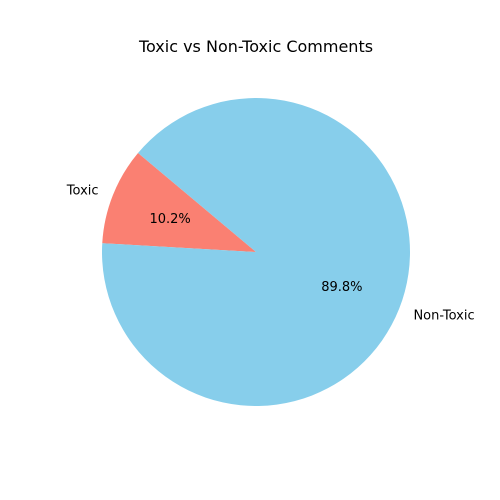 The width and height of the screenshot is (500, 500). I want to click on slice-percent-label: 10.2%, so click(169, 219).